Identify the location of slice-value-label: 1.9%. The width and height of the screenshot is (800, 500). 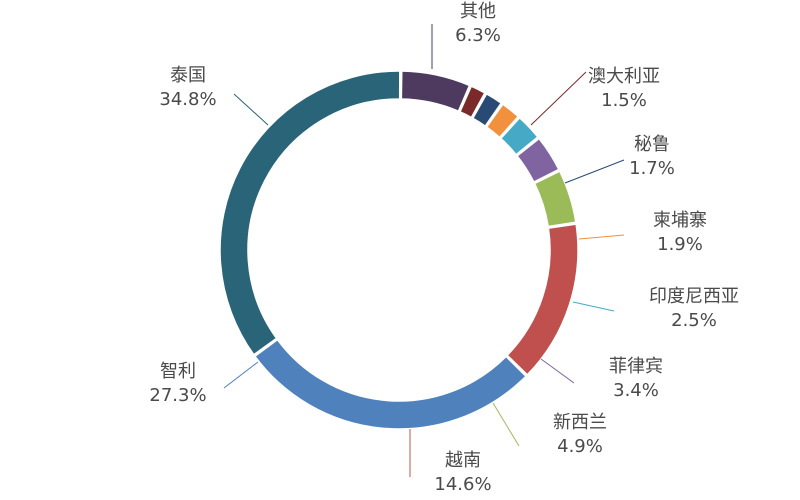
(680, 244).